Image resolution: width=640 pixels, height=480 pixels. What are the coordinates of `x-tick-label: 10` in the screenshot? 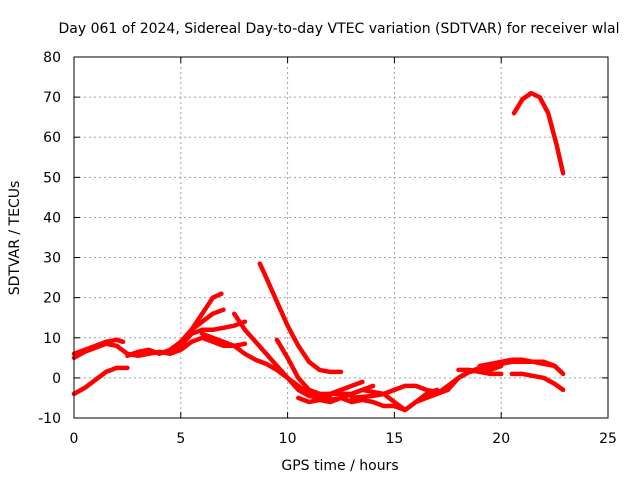 It's located at (288, 439).